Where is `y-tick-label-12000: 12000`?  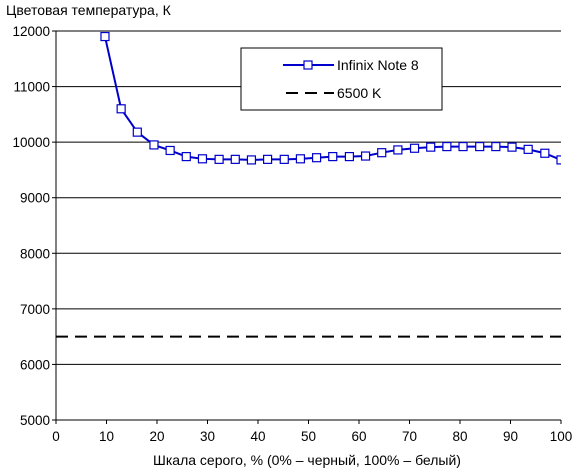
y-tick-label-12000: 12000 is located at coordinates (31, 31).